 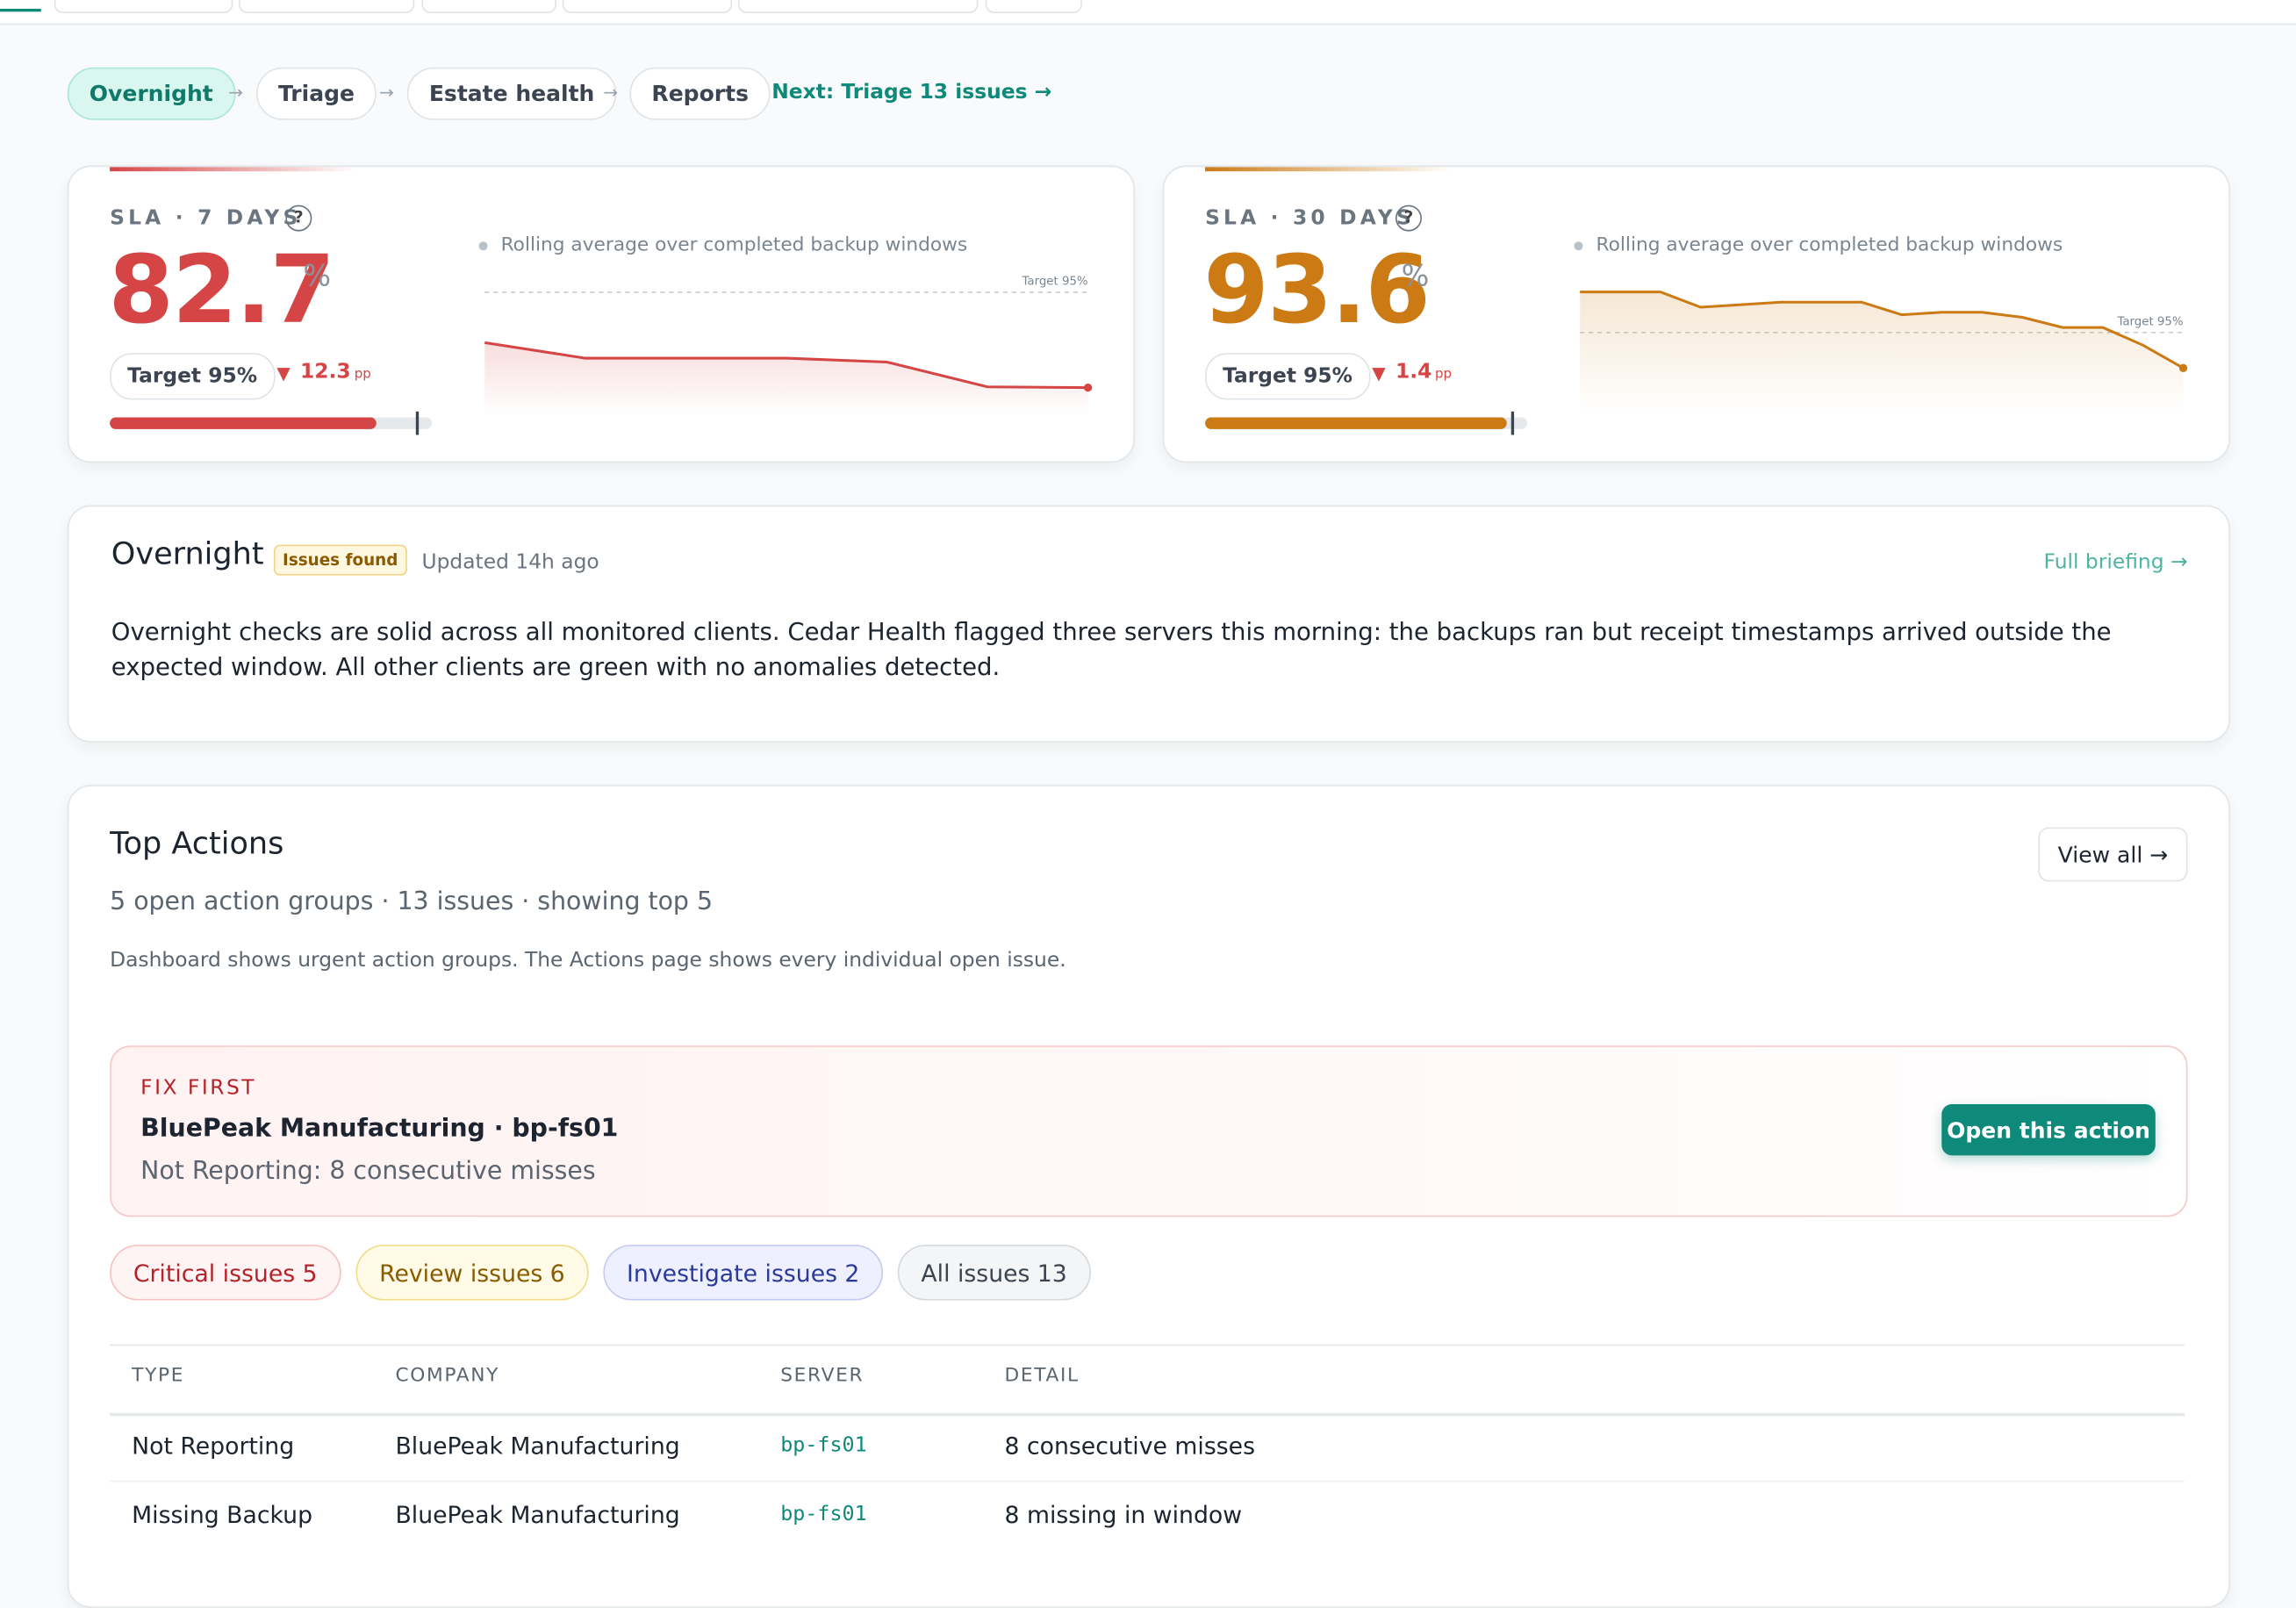 I want to click on cell: 8 missing in window, so click(x=1123, y=1515).